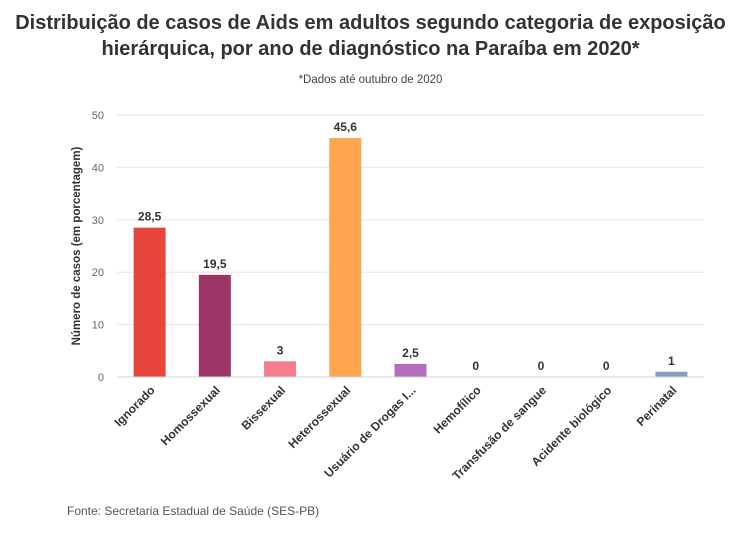 This screenshot has height=533, width=741. I want to click on y-tick-label: 10, so click(98, 326).